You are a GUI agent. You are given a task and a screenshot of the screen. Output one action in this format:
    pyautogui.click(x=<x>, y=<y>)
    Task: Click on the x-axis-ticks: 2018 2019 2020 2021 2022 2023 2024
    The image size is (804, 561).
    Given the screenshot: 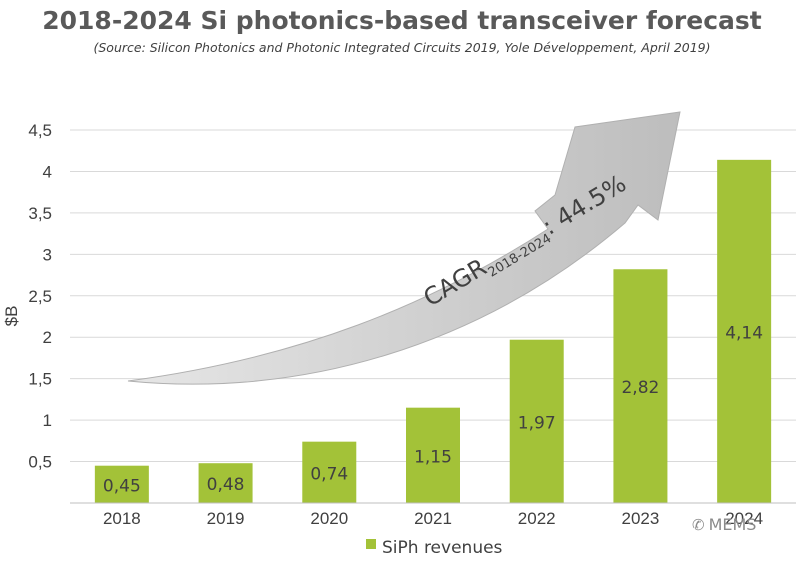 What is the action you would take?
    pyautogui.click(x=433, y=518)
    